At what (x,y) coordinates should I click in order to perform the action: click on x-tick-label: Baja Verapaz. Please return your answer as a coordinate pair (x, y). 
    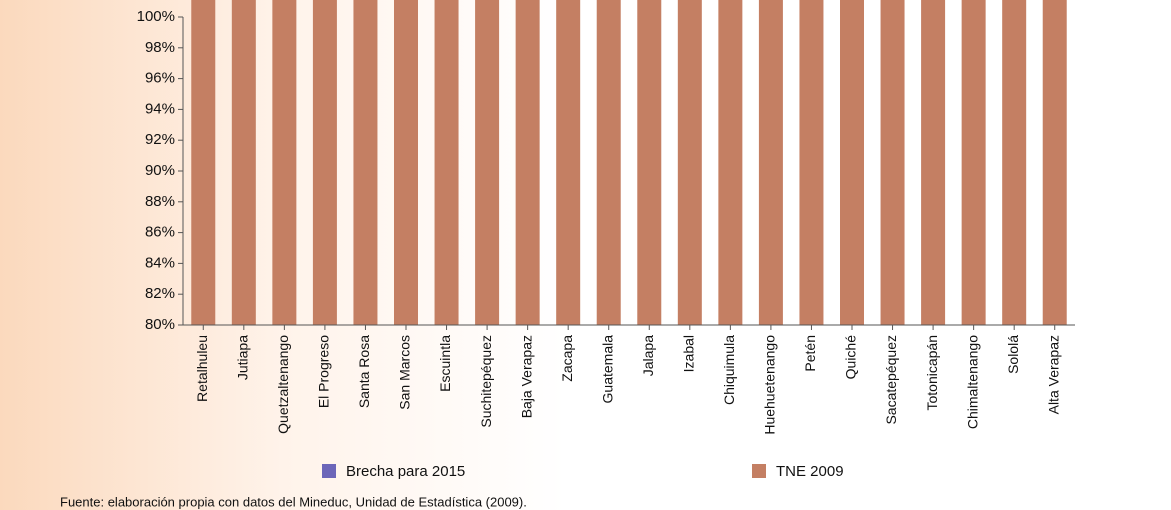
    Looking at the image, I should click on (526, 376).